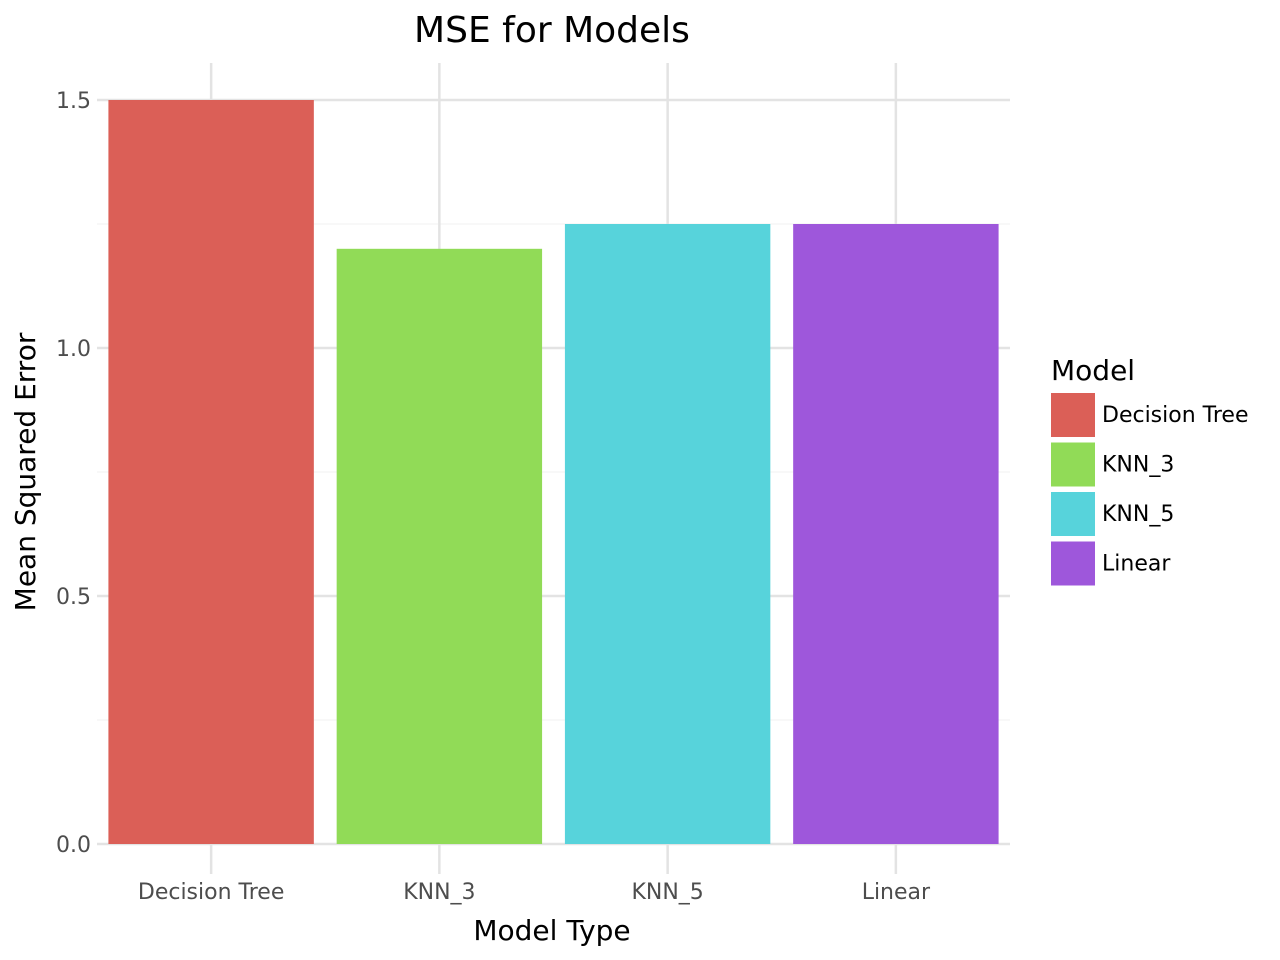 The image size is (1280, 960). I want to click on y-tick-label: 1.5, so click(73, 101).